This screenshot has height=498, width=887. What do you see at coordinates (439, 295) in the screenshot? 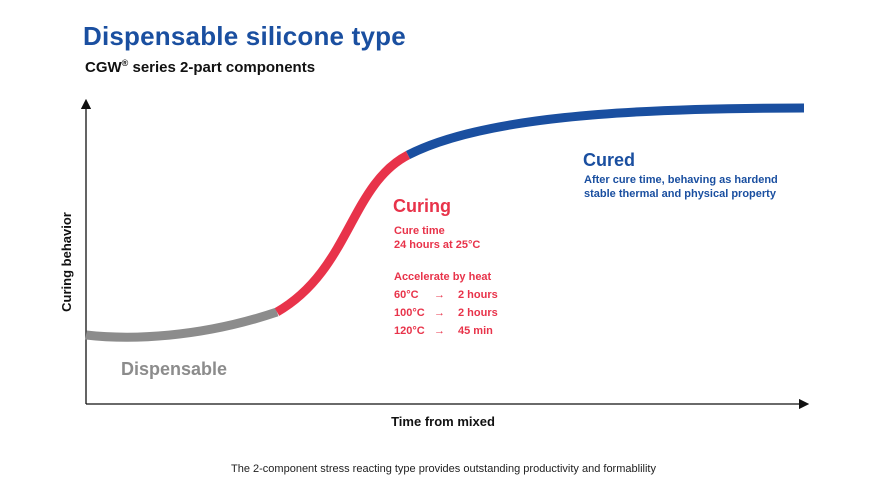
I see `heat-row-1-arrow: →` at bounding box center [439, 295].